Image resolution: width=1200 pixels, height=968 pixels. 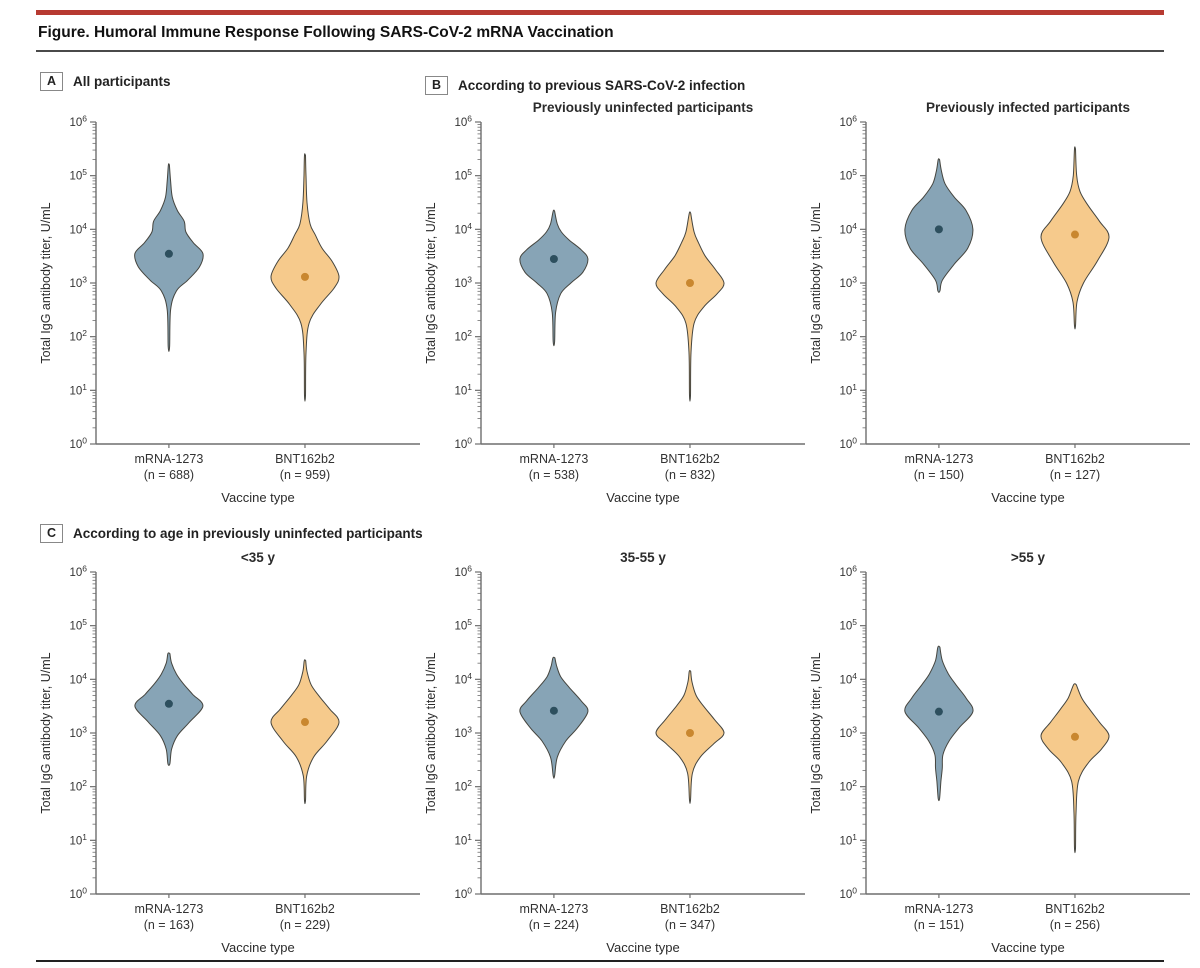 I want to click on svg-text:Previously infected participan: Previously infected participants, so click(x=1028, y=107).